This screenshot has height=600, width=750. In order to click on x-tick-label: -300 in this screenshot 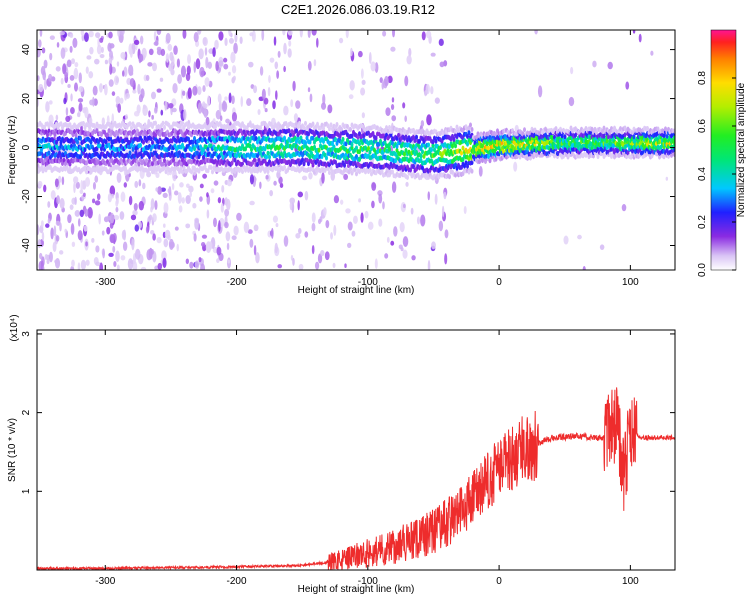, I will do `click(105, 282)`.